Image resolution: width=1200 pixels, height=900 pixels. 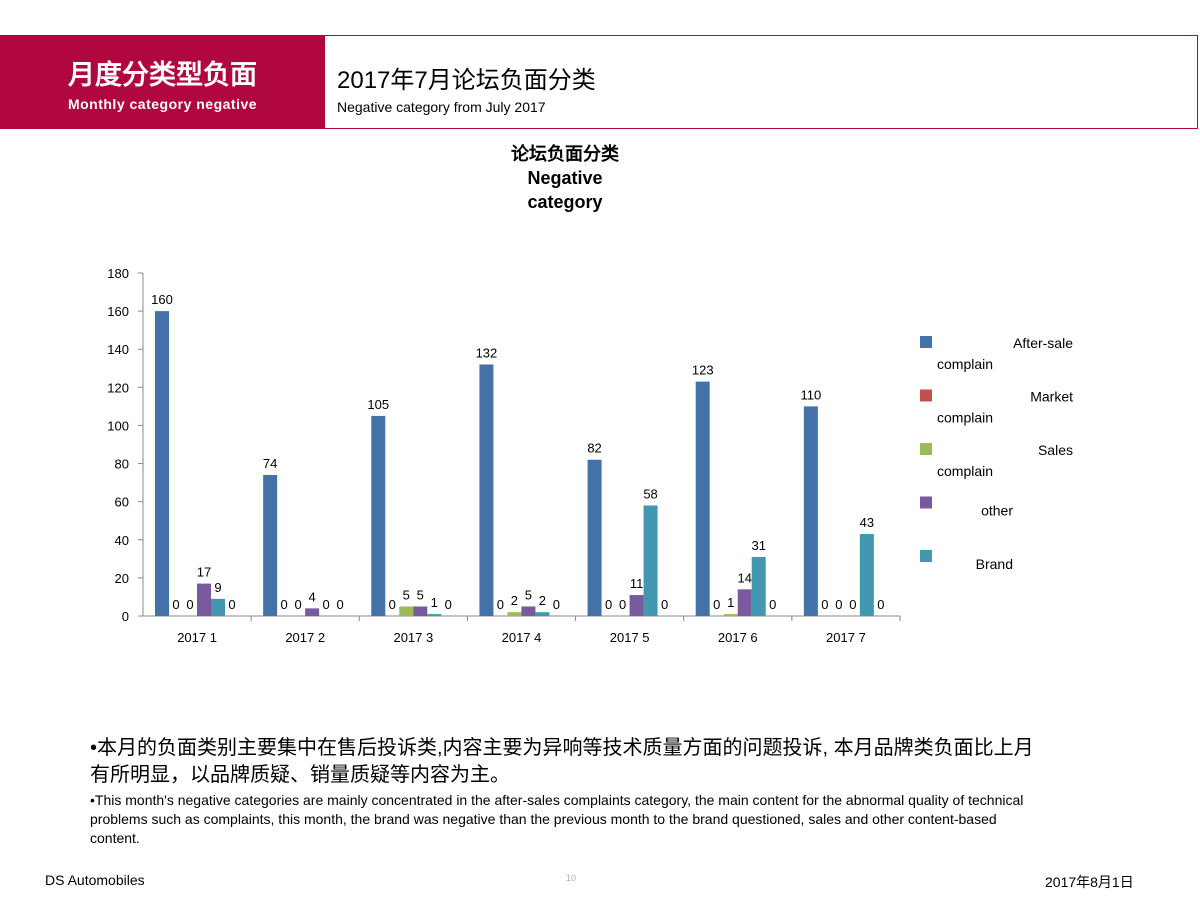 What do you see at coordinates (466, 80) in the screenshot?
I see `slide-title: 2017年7月论坛负面分类` at bounding box center [466, 80].